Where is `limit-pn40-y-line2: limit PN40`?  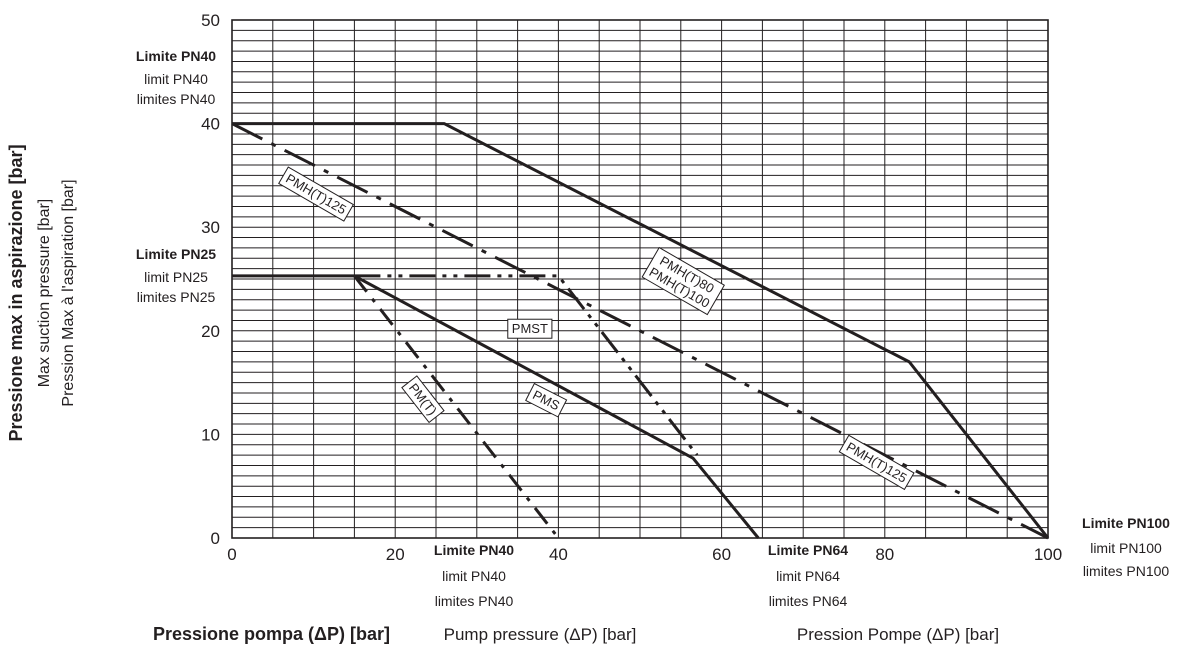 limit-pn40-y-line2: limit PN40 is located at coordinates (176, 79).